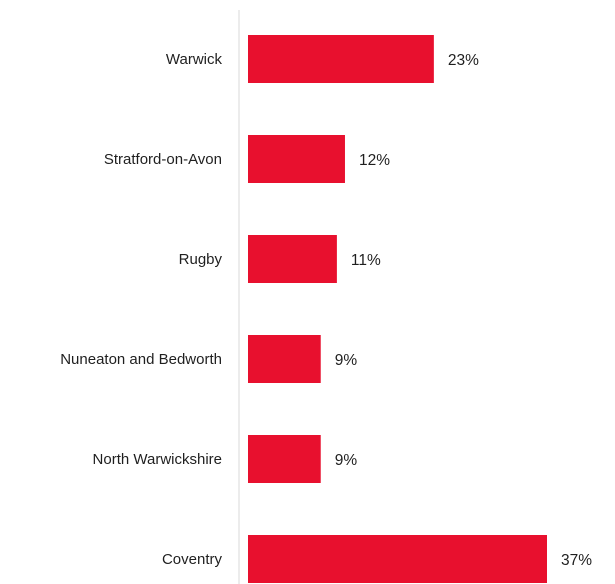 This screenshot has height=584, width=615. Describe the element at coordinates (201, 259) in the screenshot. I see `category-label: Rugby` at that location.